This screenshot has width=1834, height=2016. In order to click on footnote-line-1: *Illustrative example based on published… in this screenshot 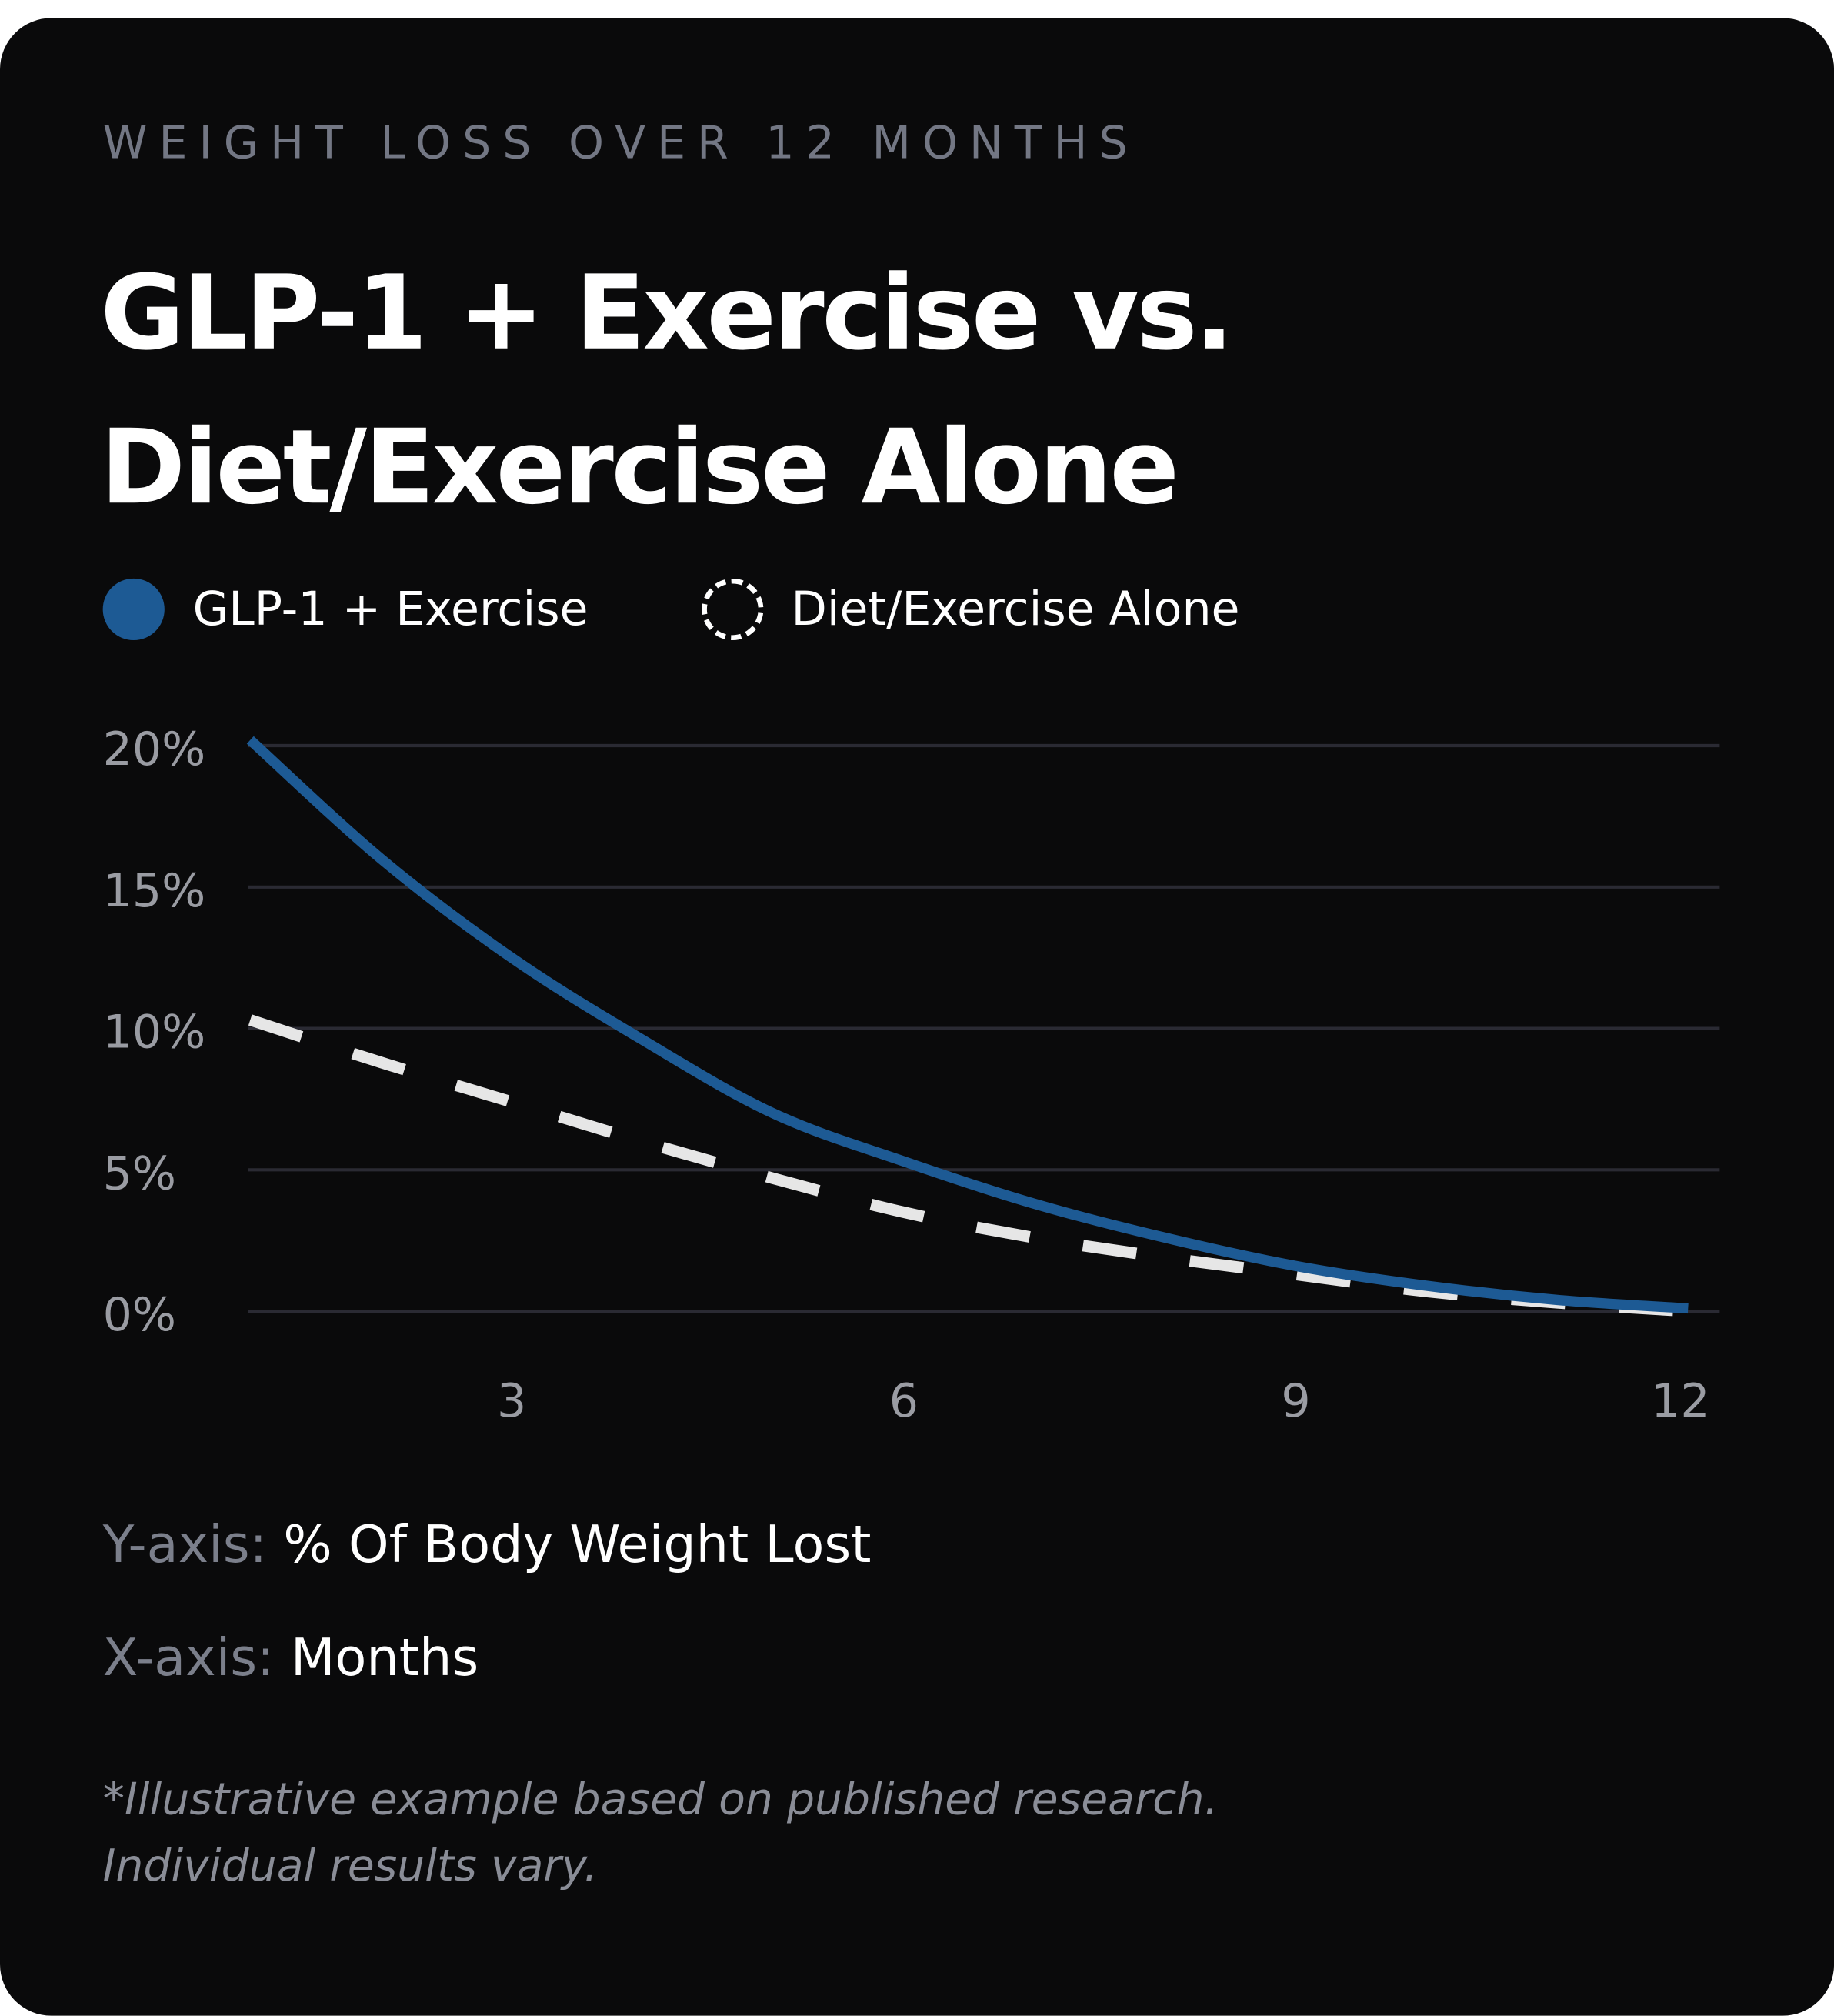, I will do `click(660, 1800)`.